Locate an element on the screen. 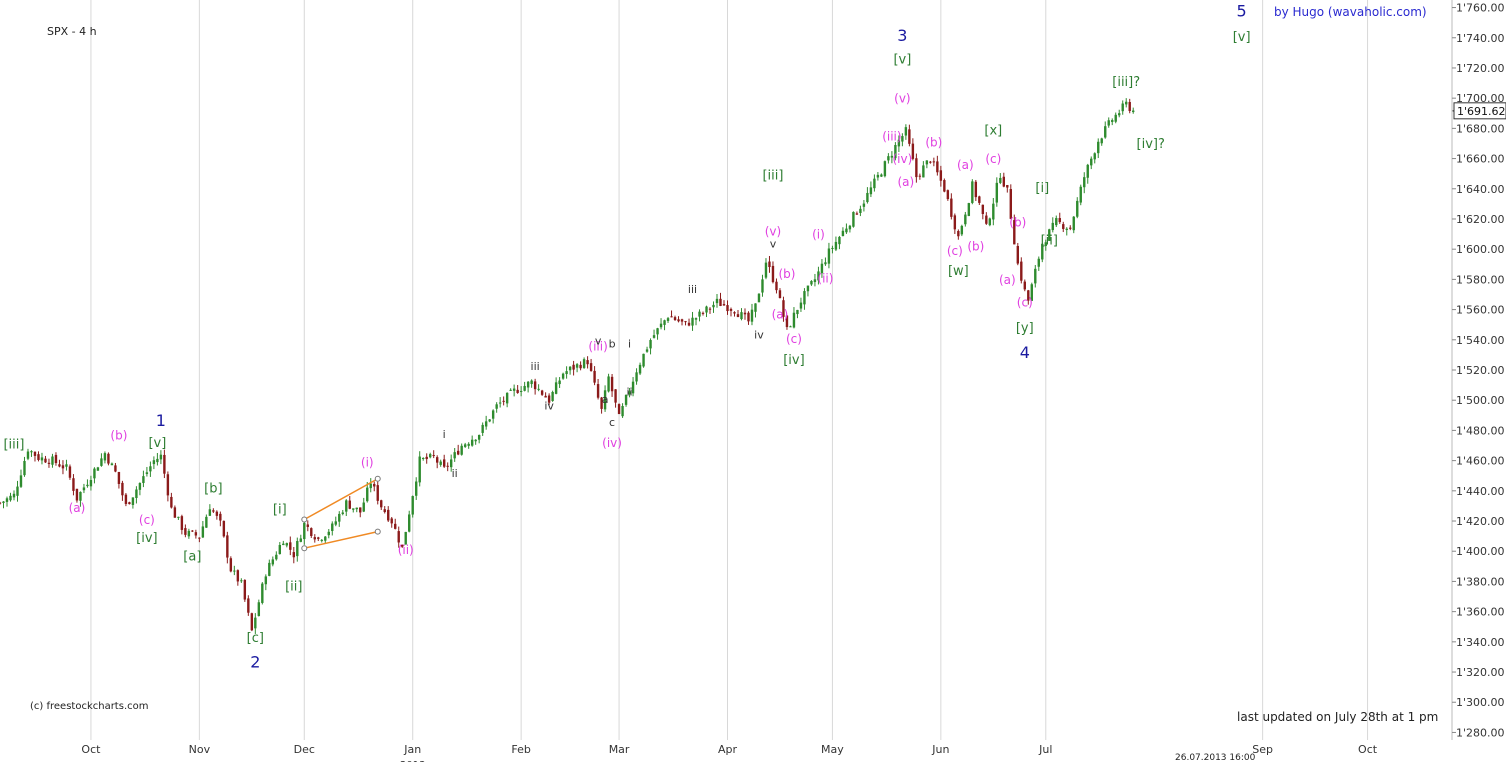 The width and height of the screenshot is (1506, 766). y-tick-label: 1'280.00 is located at coordinates (1480, 732).